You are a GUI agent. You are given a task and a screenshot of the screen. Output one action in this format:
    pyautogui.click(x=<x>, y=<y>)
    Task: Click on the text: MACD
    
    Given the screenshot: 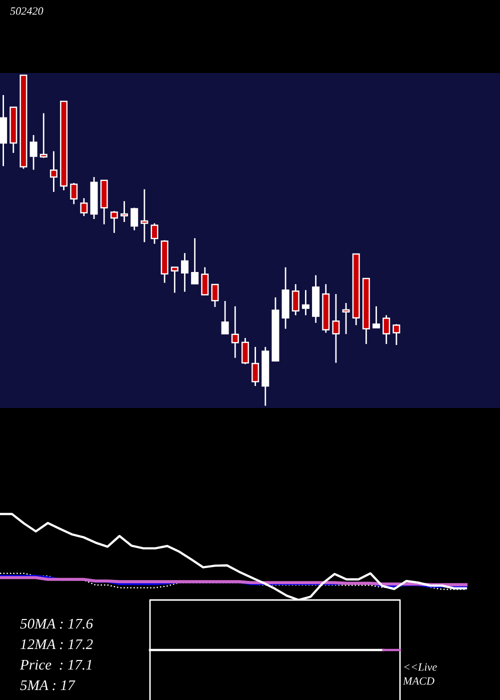 What is the action you would take?
    pyautogui.click(x=418, y=681)
    